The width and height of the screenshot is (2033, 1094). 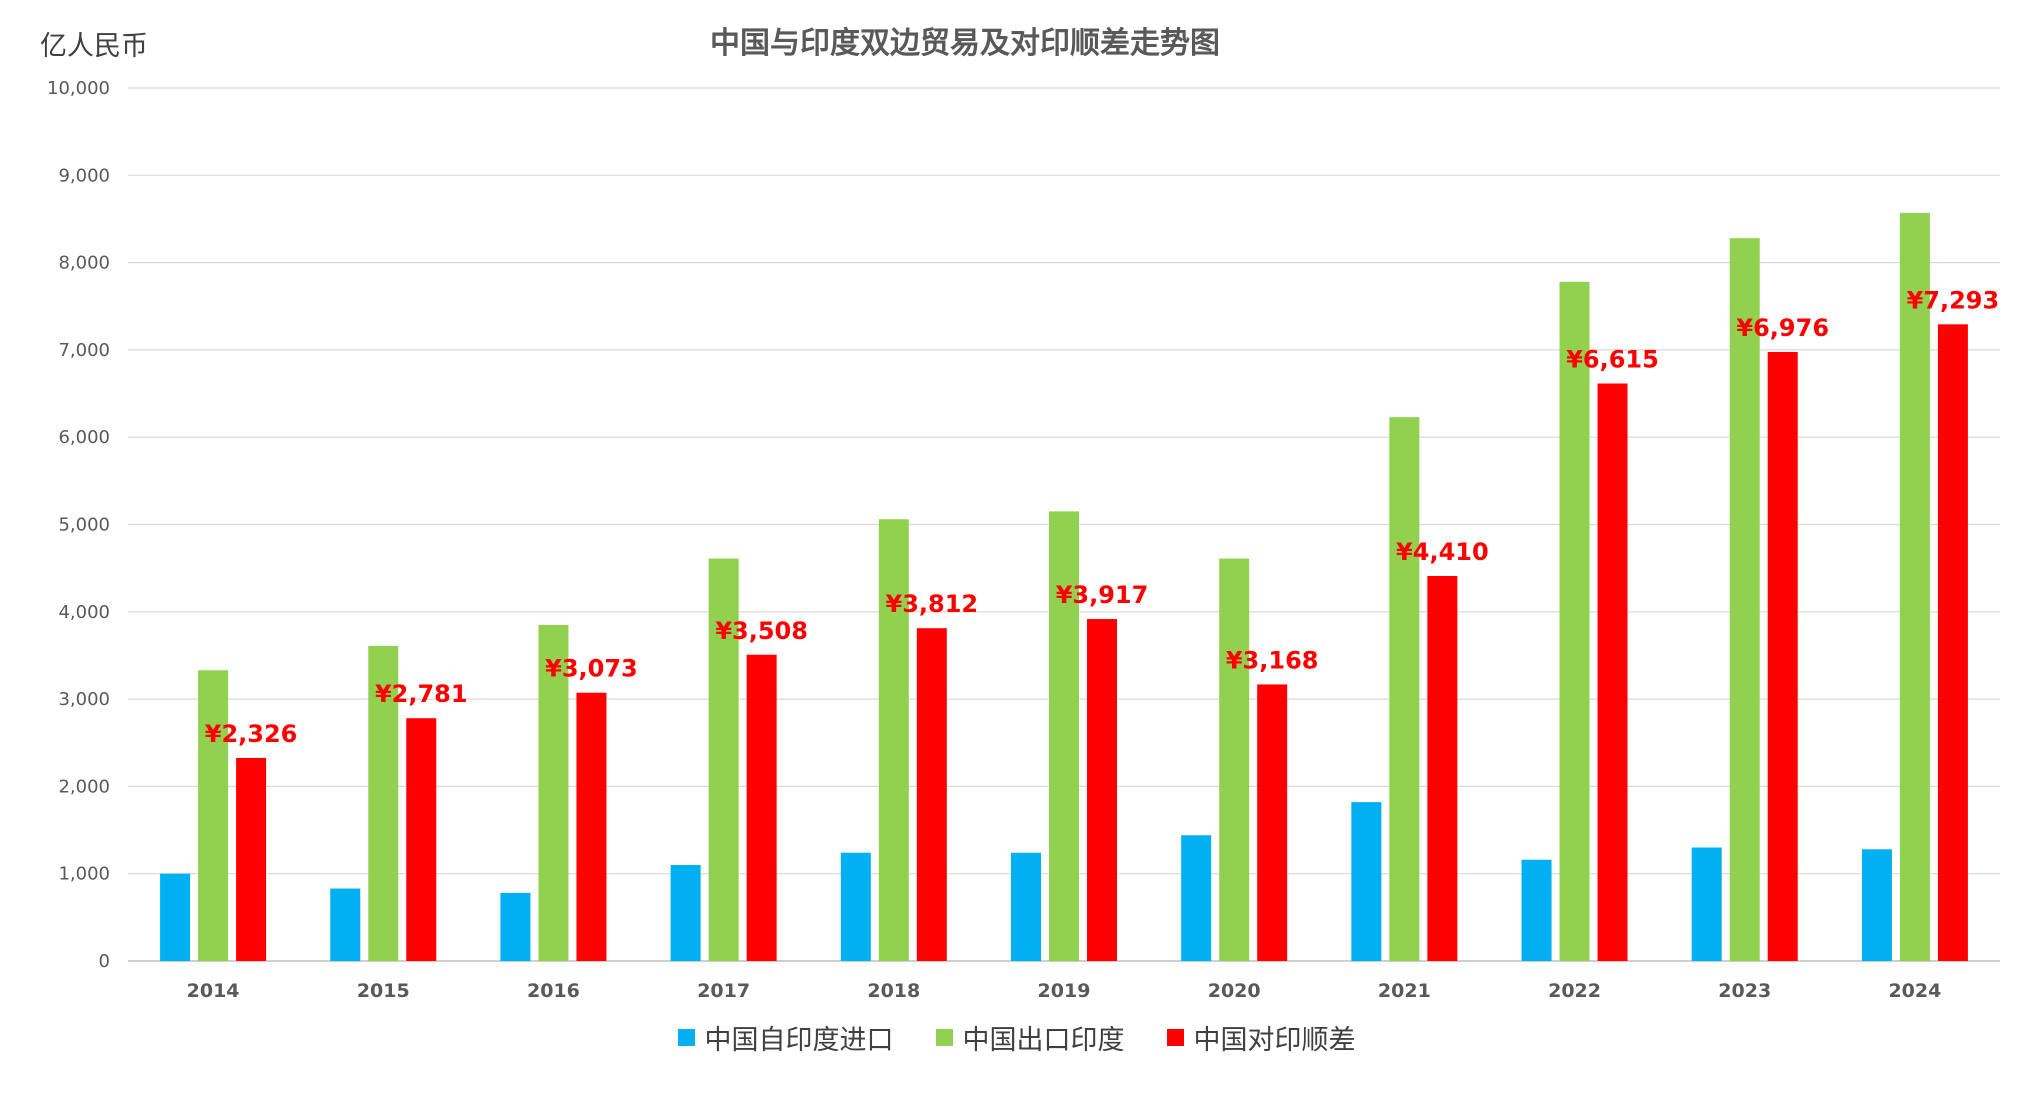 I want to click on y-tick-label: 8,000, so click(x=84, y=263).